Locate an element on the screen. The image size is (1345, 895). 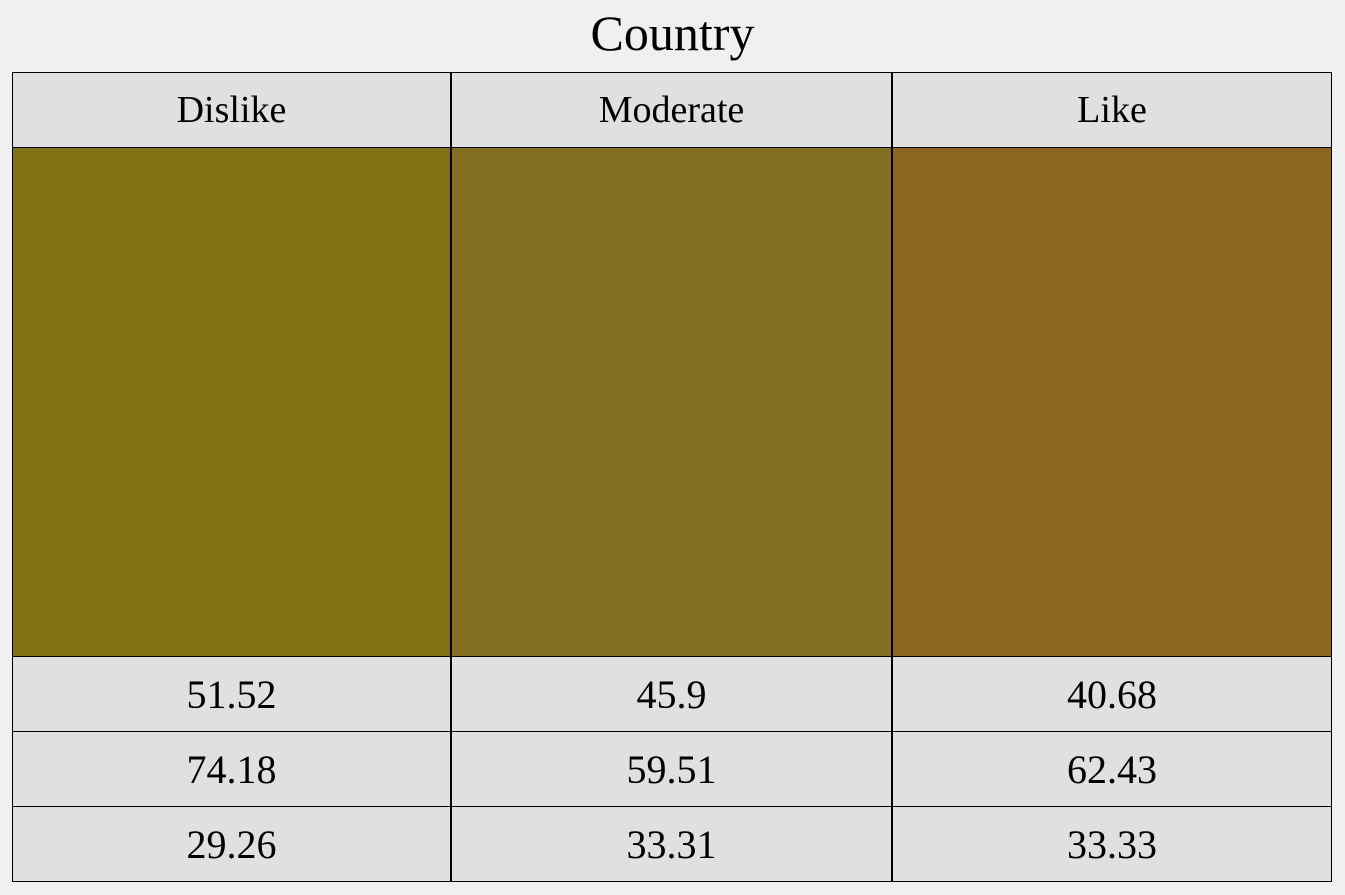
value-cell: 51.52 is located at coordinates (232, 694).